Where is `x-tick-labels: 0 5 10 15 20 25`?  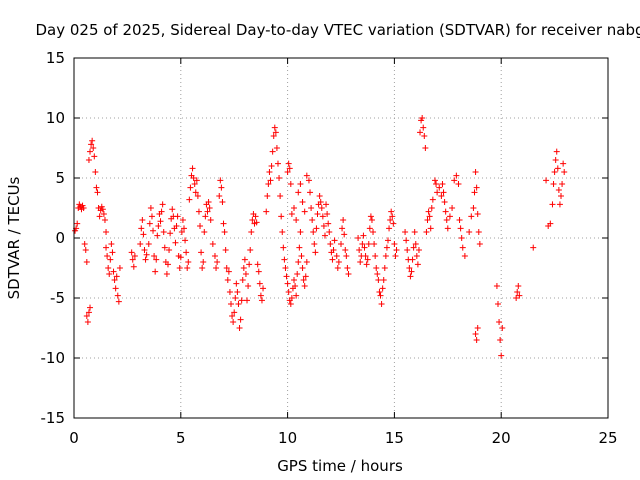
x-tick-labels: 0 5 10 15 20 25 is located at coordinates (343, 438).